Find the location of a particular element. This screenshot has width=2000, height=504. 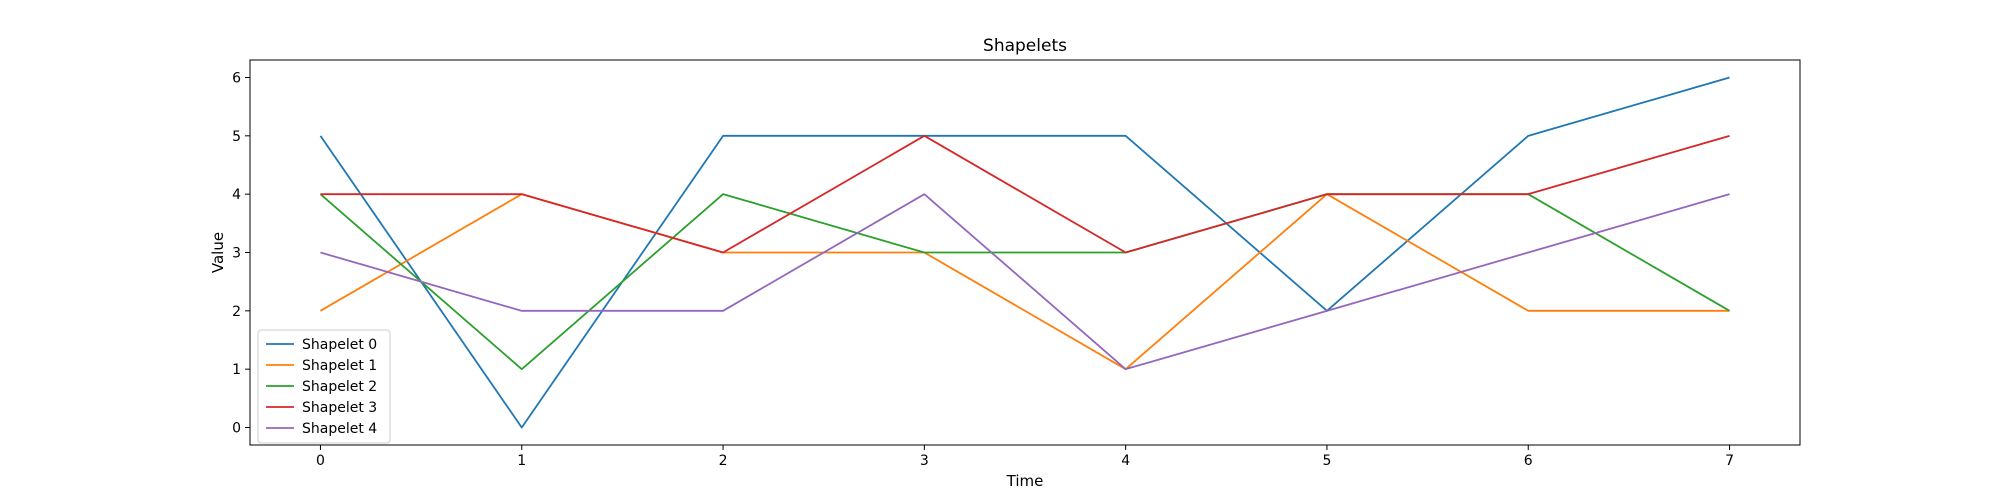

legend-box is located at coordinates (324, 386).